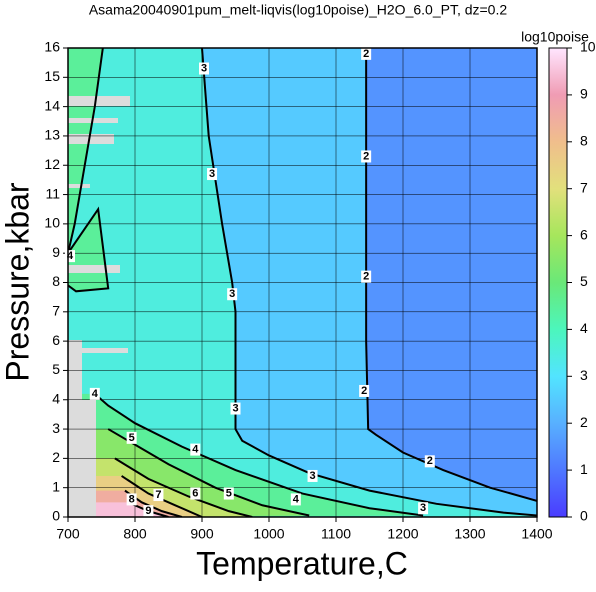 The image size is (596, 592). Describe the element at coordinates (56, 252) in the screenshot. I see `y-tick-label: 9` at that location.